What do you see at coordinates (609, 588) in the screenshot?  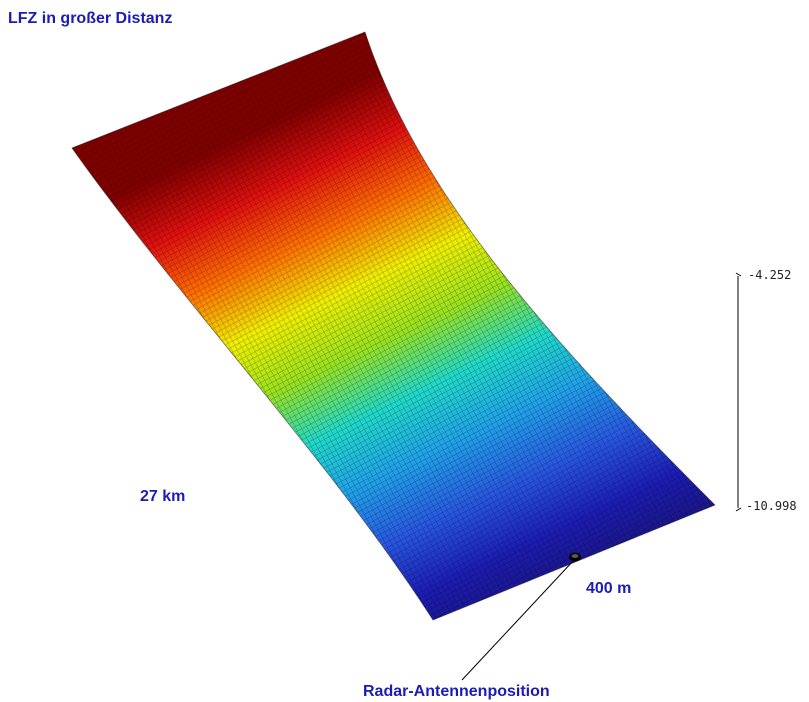 I see `width-label: 400 m` at bounding box center [609, 588].